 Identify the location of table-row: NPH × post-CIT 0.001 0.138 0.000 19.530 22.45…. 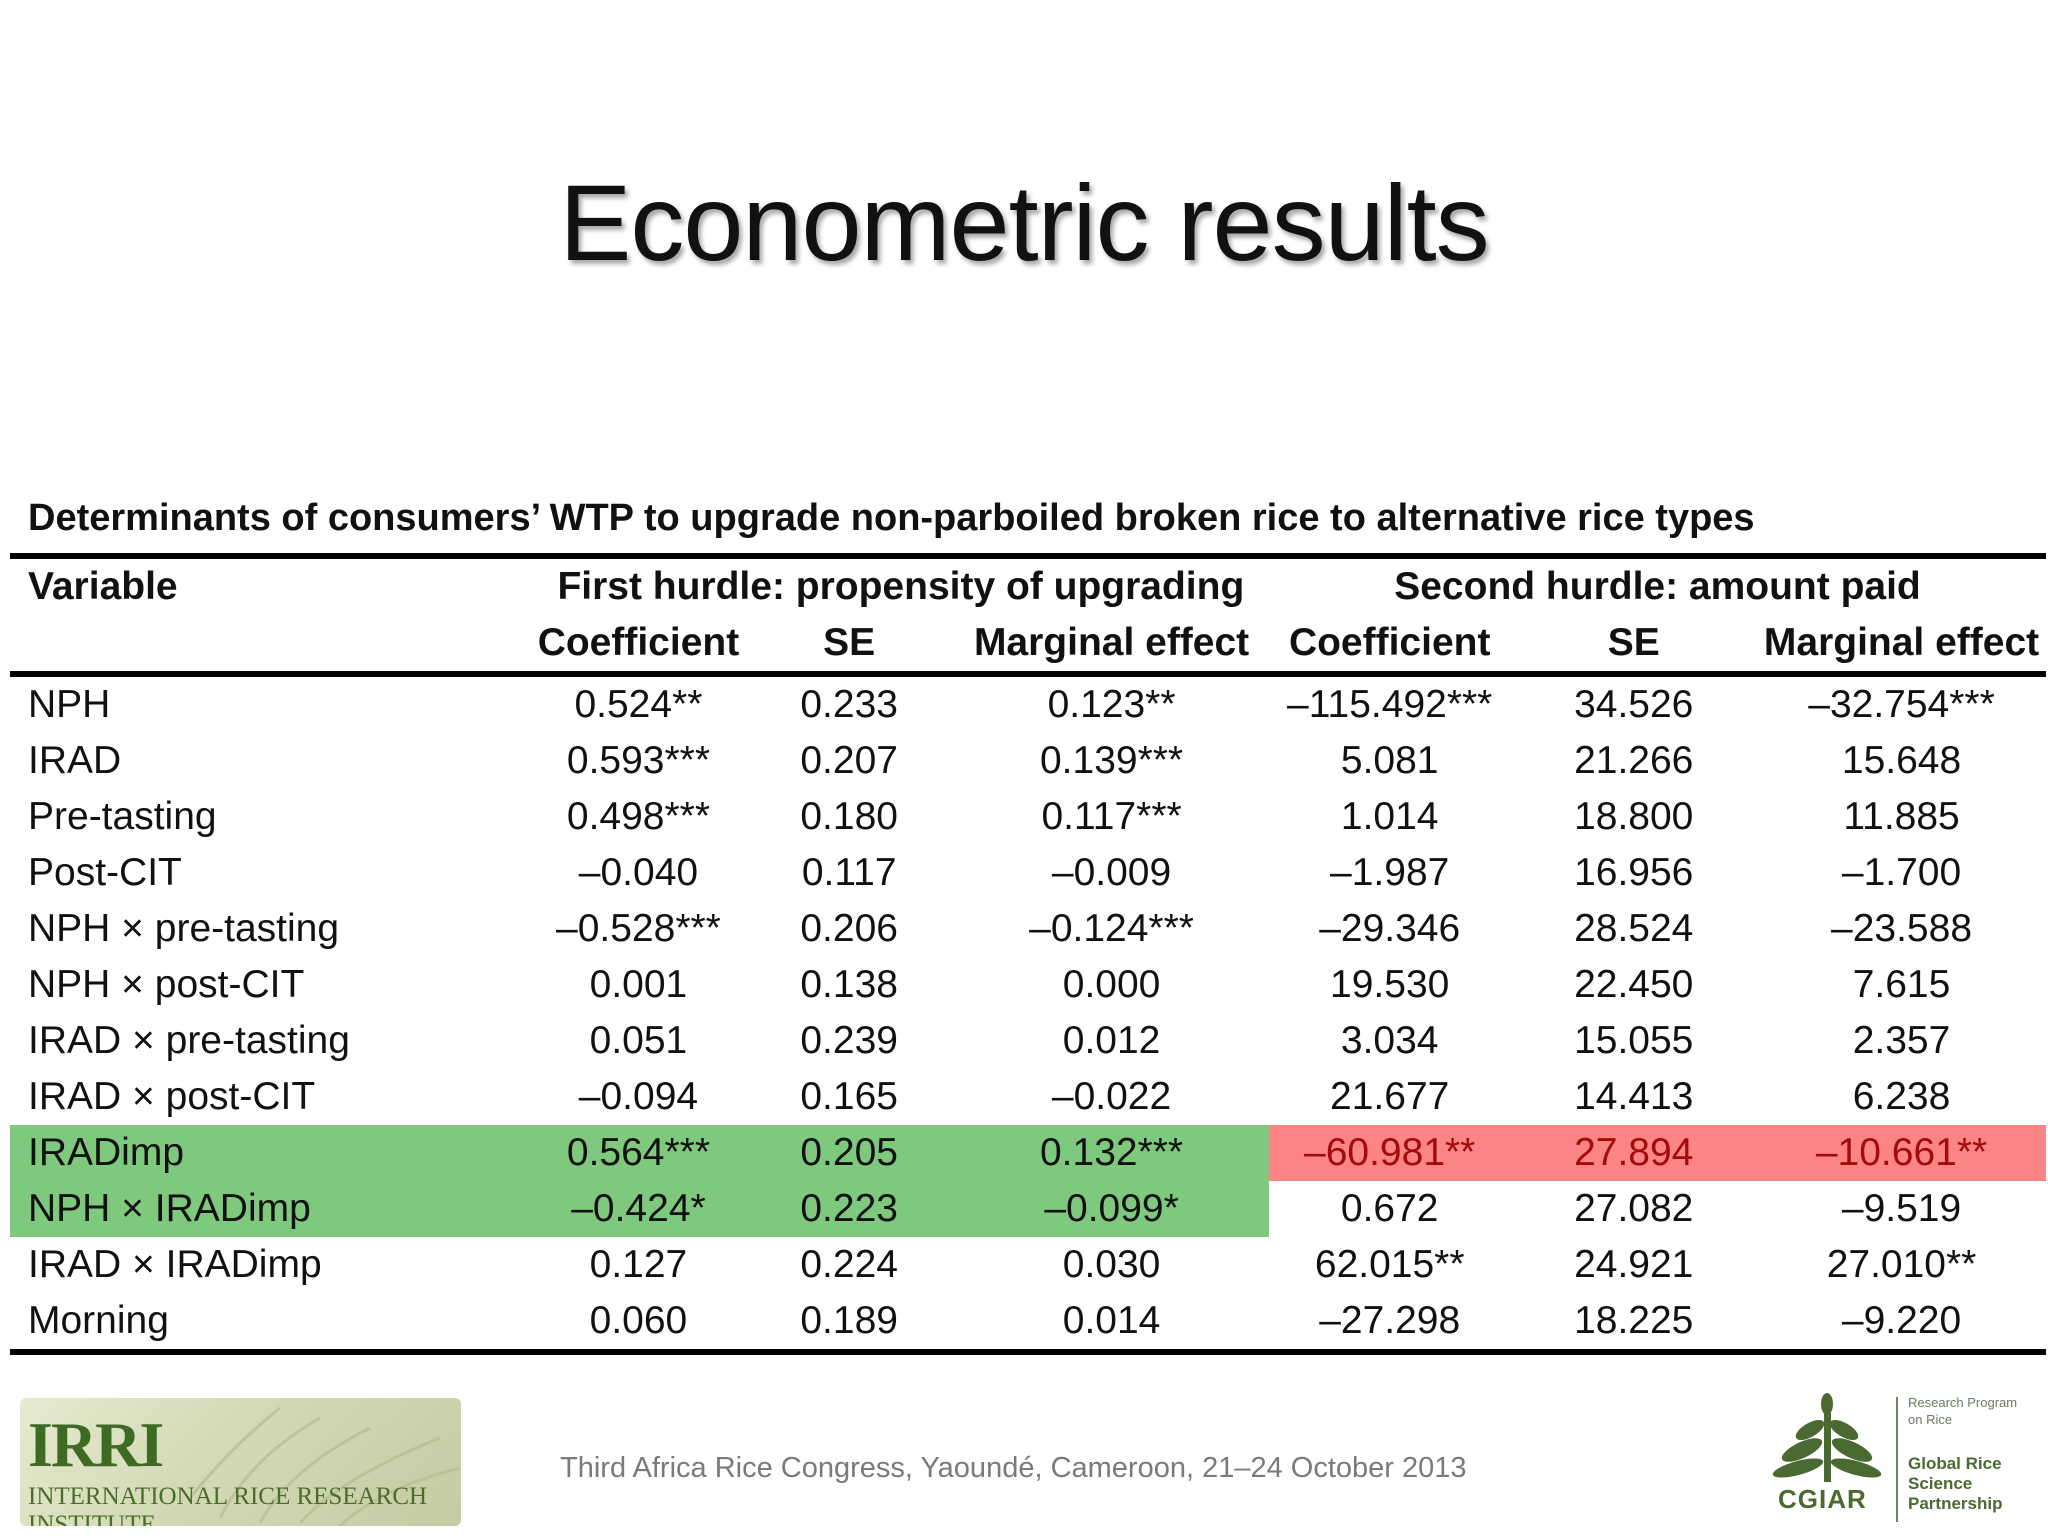
(1028, 985).